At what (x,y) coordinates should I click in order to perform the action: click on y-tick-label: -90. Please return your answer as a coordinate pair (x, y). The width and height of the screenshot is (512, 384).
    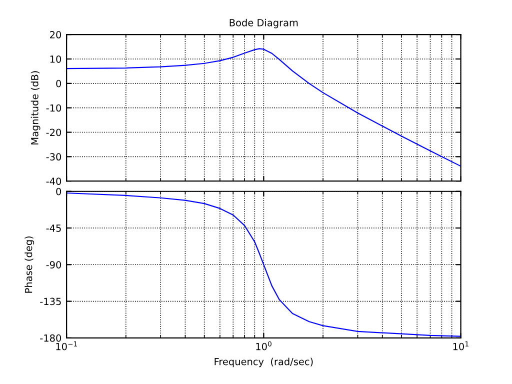
    Looking at the image, I should click on (54, 264).